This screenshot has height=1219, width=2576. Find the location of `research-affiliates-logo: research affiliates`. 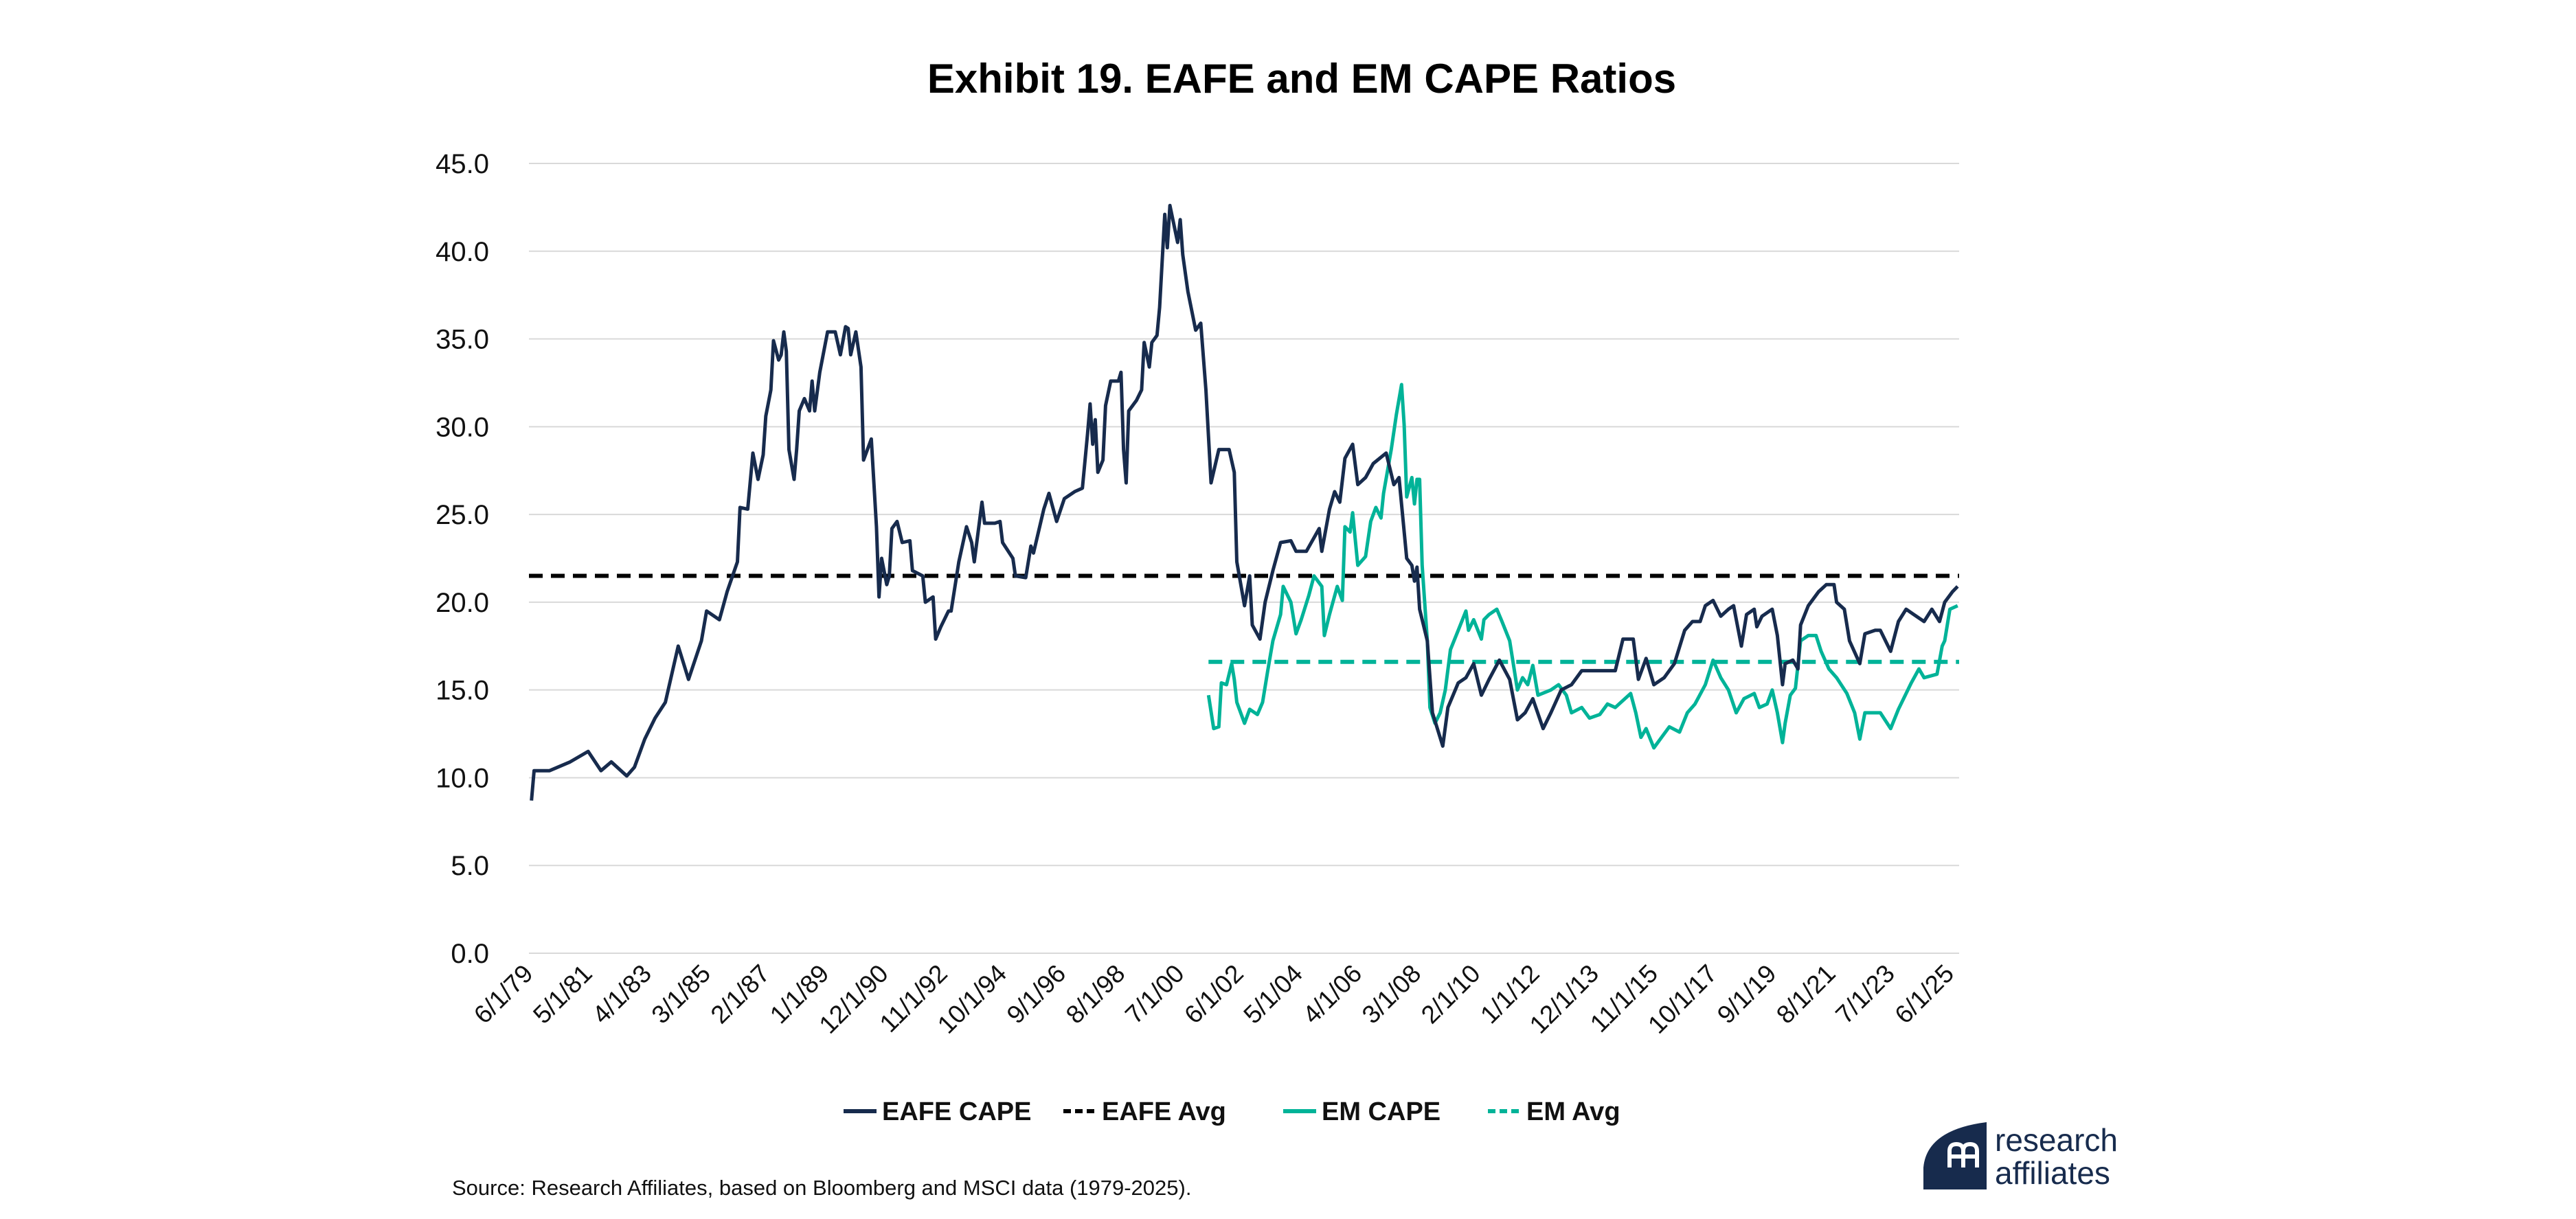

research-affiliates-logo: research affiliates is located at coordinates (2020, 1156).